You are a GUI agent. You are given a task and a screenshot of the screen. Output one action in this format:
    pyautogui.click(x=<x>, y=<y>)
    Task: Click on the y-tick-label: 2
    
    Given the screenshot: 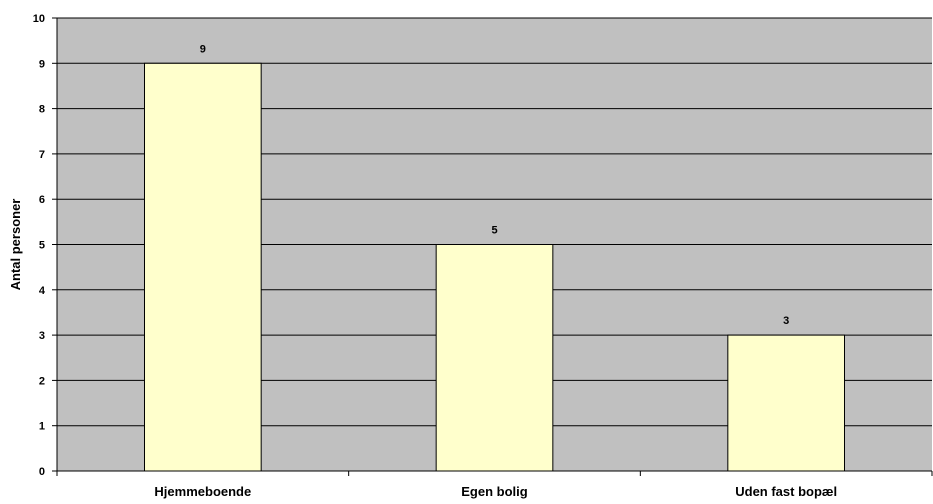 What is the action you would take?
    pyautogui.click(x=42, y=381)
    